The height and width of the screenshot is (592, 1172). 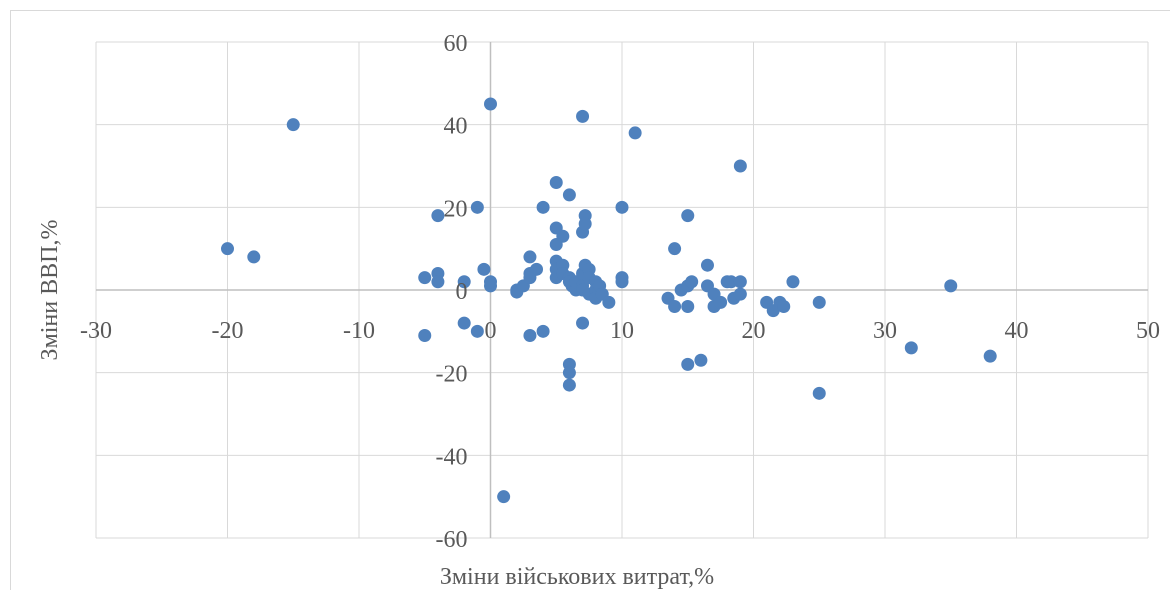 I want to click on x-tick-label: 10, so click(x=622, y=331).